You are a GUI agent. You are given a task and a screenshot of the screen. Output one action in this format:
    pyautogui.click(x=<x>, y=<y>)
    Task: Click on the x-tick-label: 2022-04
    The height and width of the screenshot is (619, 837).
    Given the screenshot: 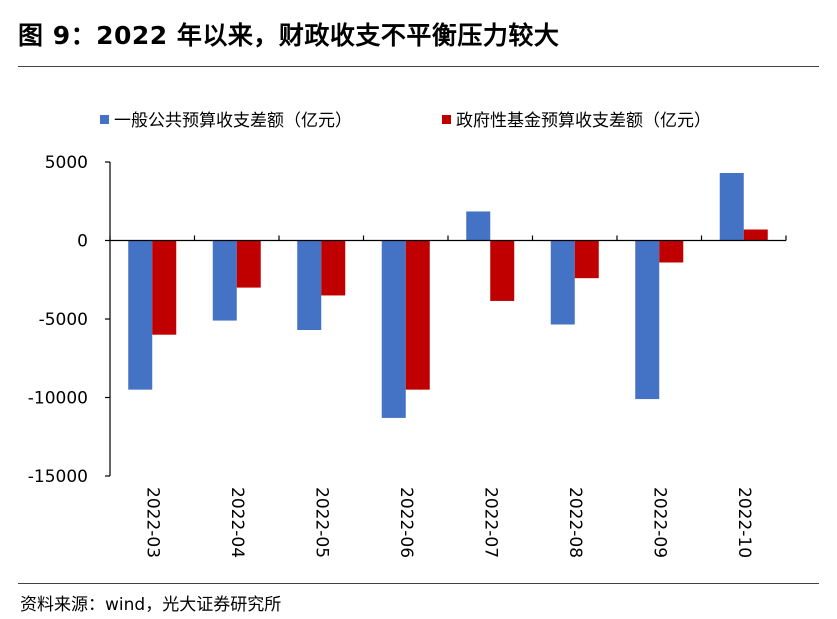 What is the action you would take?
    pyautogui.click(x=237, y=522)
    